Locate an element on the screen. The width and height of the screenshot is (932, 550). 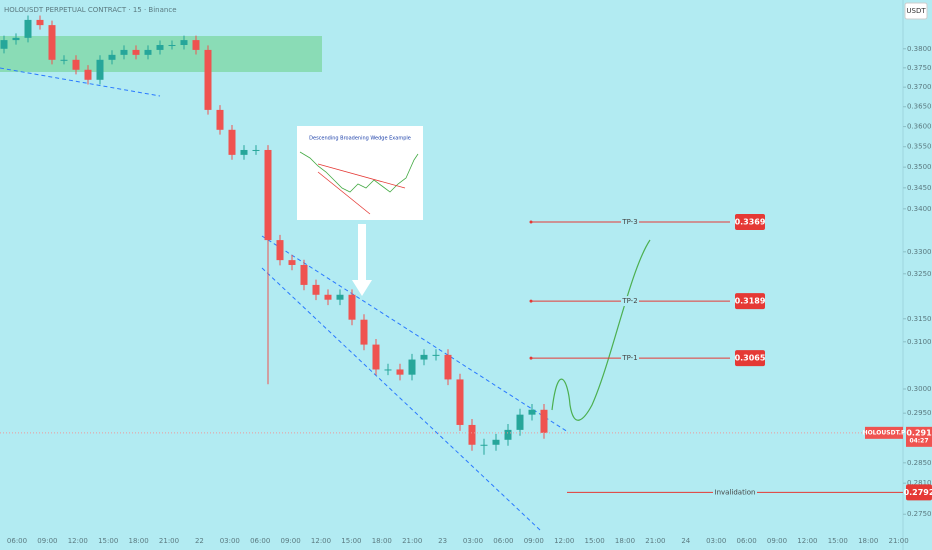
level-value: 0.3369 is located at coordinates (750, 222).